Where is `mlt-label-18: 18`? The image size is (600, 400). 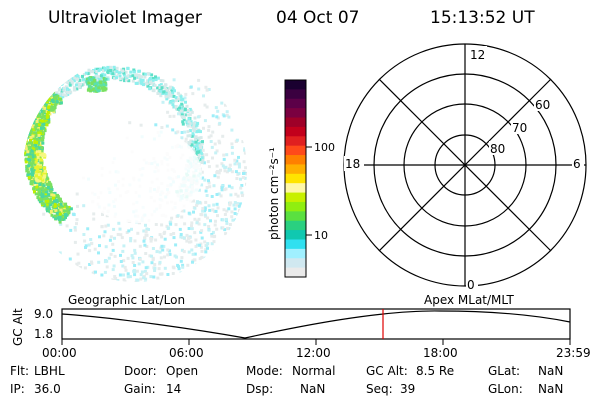
mlt-label-18: 18 is located at coordinates (352, 164).